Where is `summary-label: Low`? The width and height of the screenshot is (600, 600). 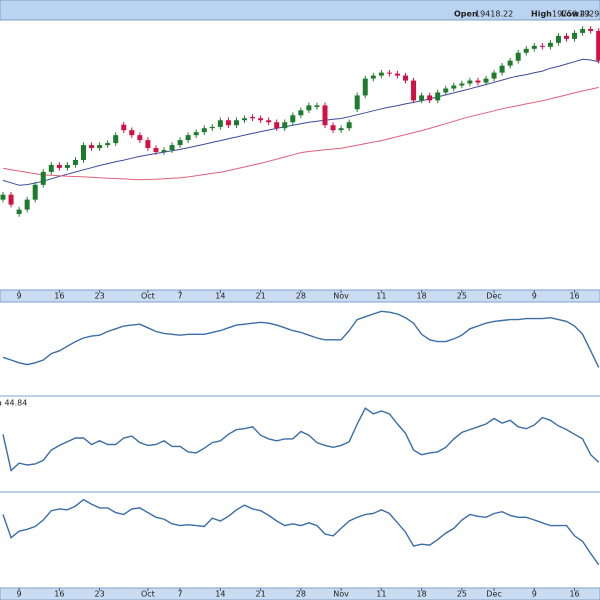 summary-label: Low is located at coordinates (570, 14).